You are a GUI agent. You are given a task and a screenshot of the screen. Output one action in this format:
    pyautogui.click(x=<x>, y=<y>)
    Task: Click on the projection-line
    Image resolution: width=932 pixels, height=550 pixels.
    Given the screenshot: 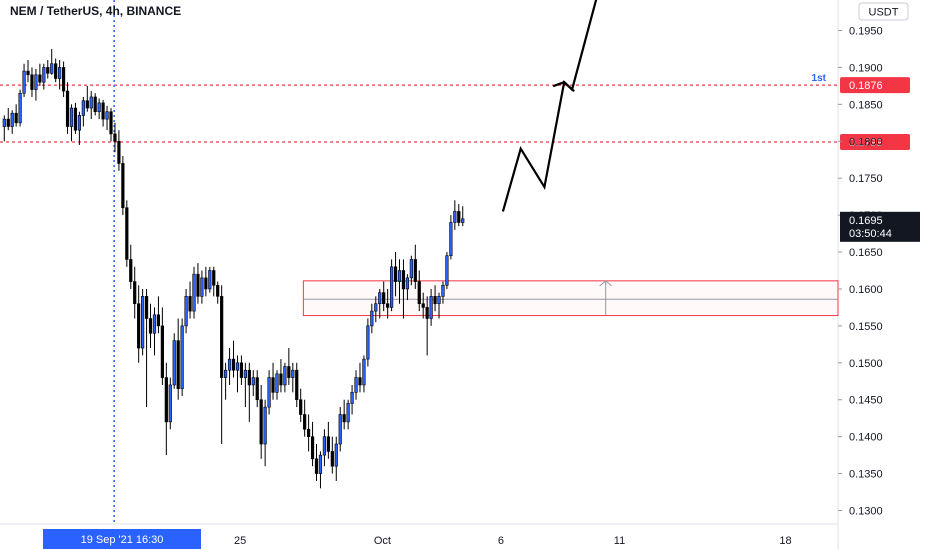 What is the action you would take?
    pyautogui.click(x=550, y=106)
    